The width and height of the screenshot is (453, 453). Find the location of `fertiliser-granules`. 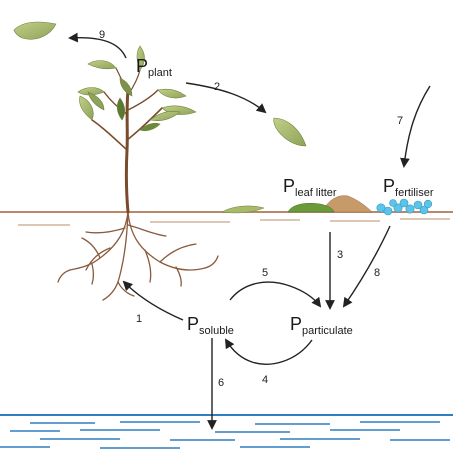

fertiliser-granules is located at coordinates (404, 207).